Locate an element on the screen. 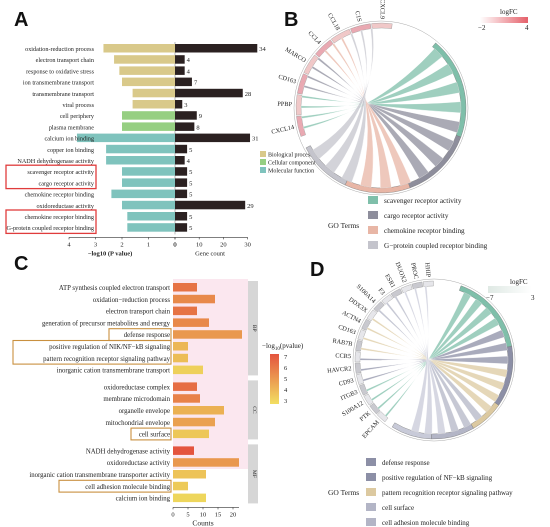 This screenshot has width=550, height=527. gene-label: RAB7B is located at coordinates (342, 342).